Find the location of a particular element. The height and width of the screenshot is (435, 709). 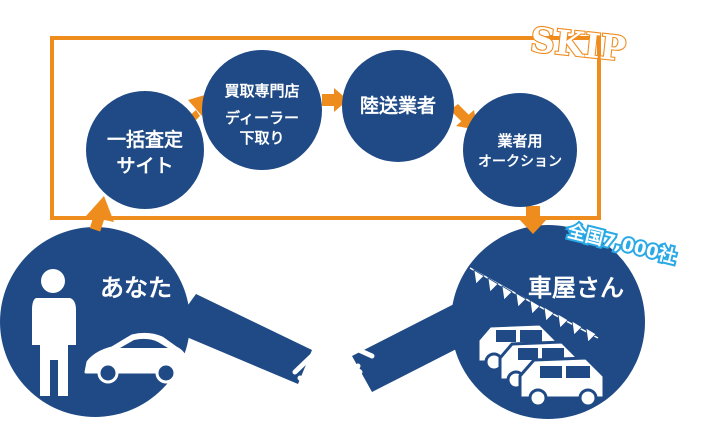

left-arm is located at coordinates (241, 339).